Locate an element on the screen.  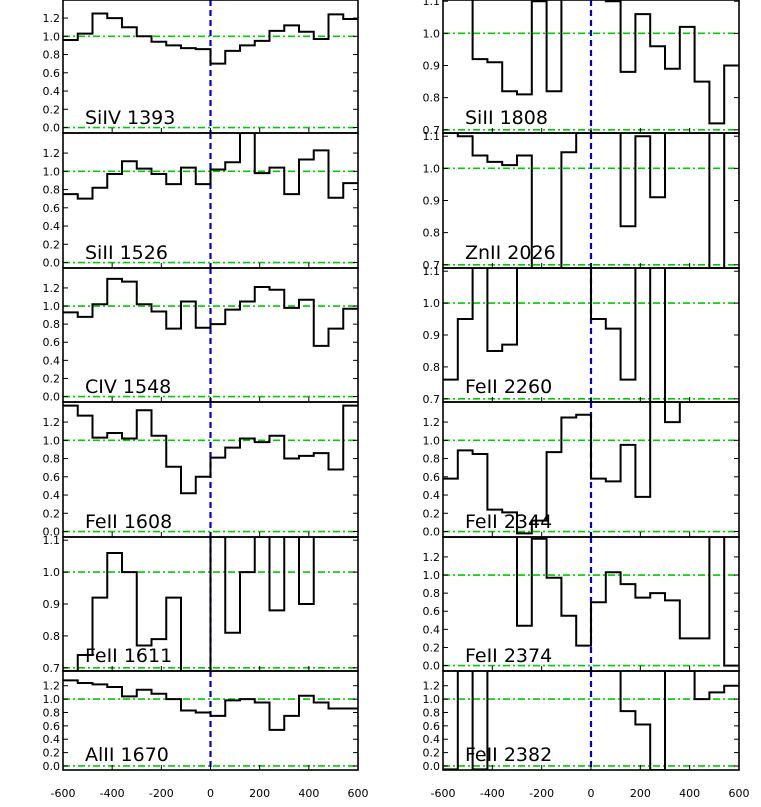
transition-label: CIV 1548 is located at coordinates (128, 387).